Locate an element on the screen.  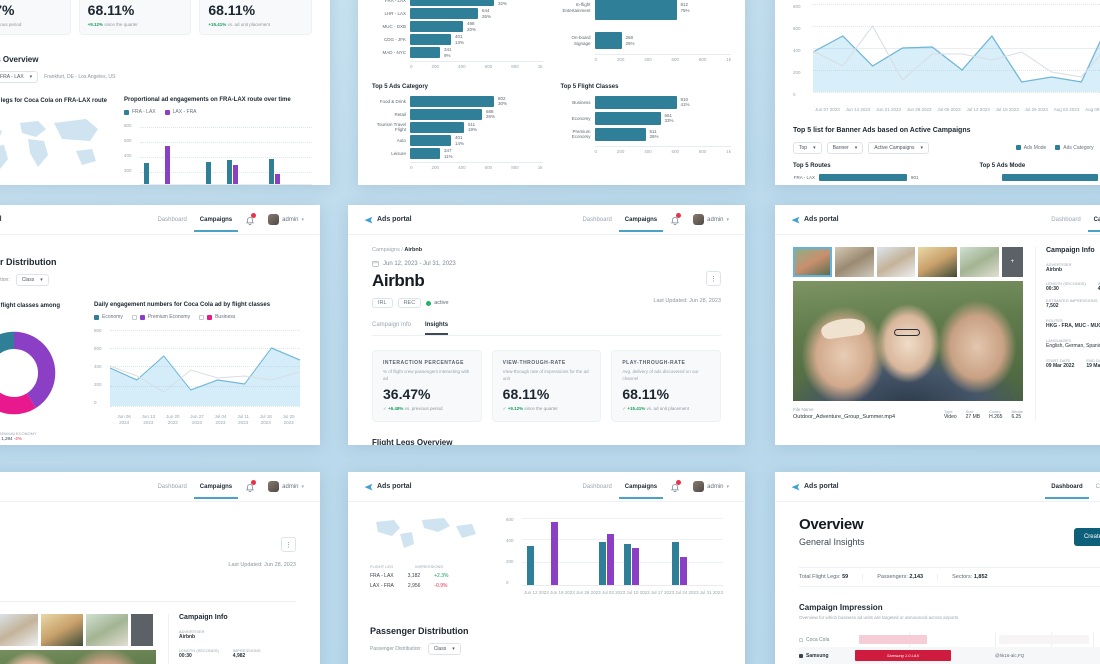
status-badge: active is located at coordinates (437, 303).